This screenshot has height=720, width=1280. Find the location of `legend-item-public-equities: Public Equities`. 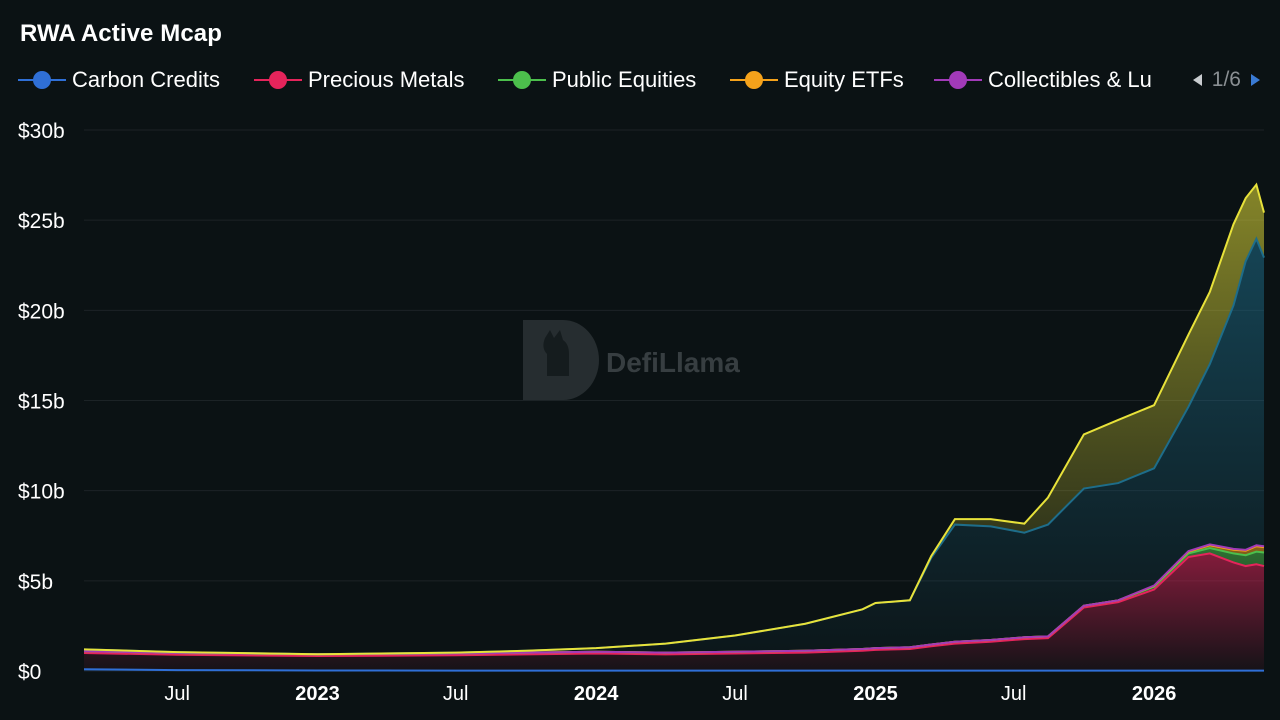

legend-item-public-equities: Public Equities is located at coordinates (597, 80).